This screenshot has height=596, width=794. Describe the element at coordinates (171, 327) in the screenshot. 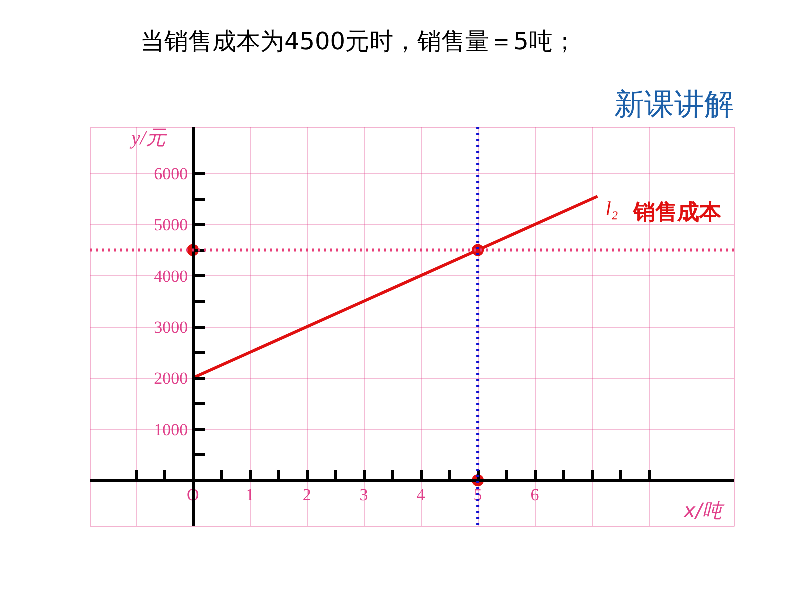

I see `y-tick-label: 3000` at that location.